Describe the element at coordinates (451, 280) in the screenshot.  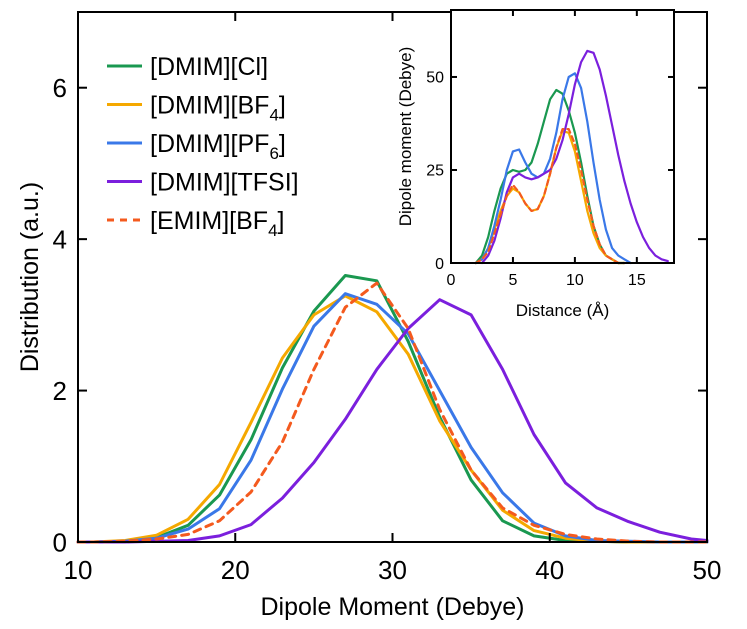
I see `inset-x-tick-label: 0` at that location.